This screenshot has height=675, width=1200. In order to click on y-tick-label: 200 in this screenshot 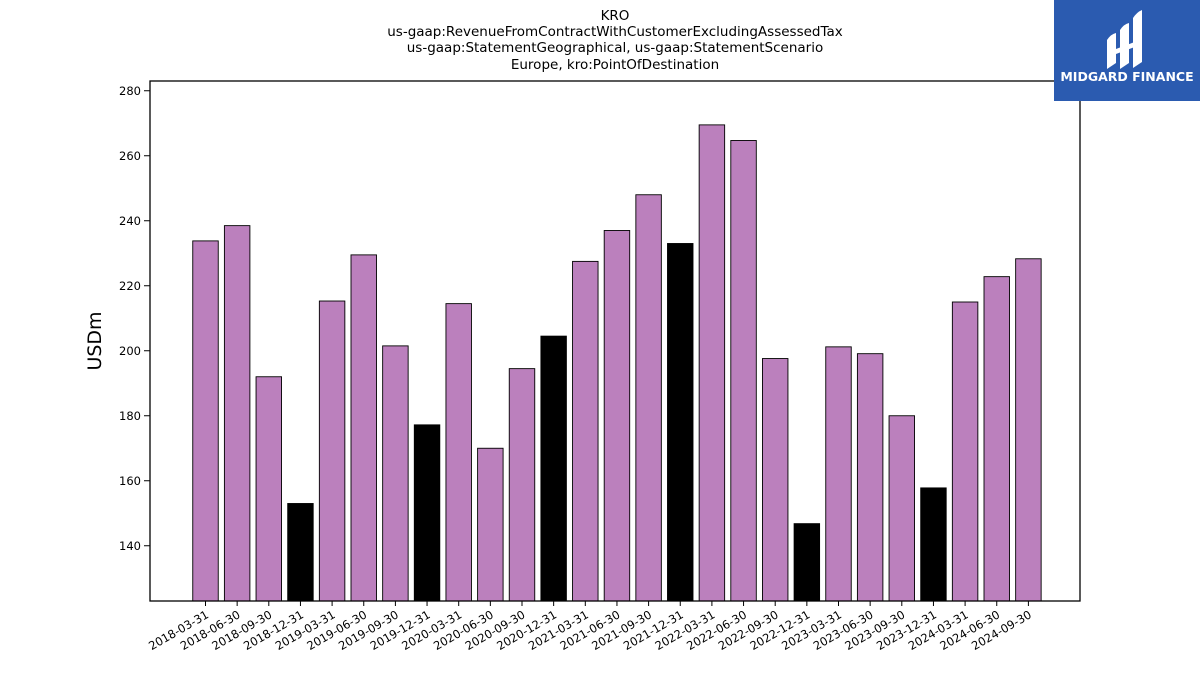, I will do `click(130, 351)`.